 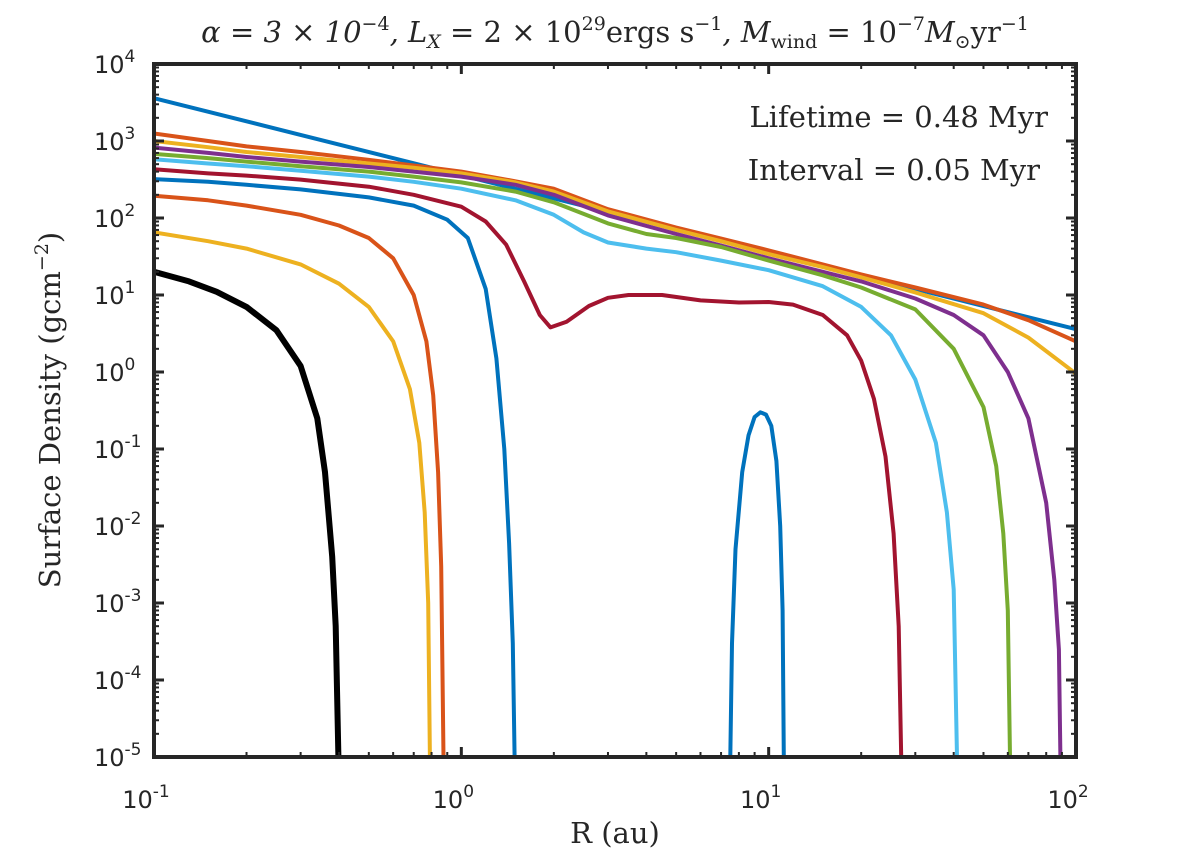 What do you see at coordinates (118, 448) in the screenshot?
I see `y-tick-label-4: 10⁻¹` at bounding box center [118, 448].